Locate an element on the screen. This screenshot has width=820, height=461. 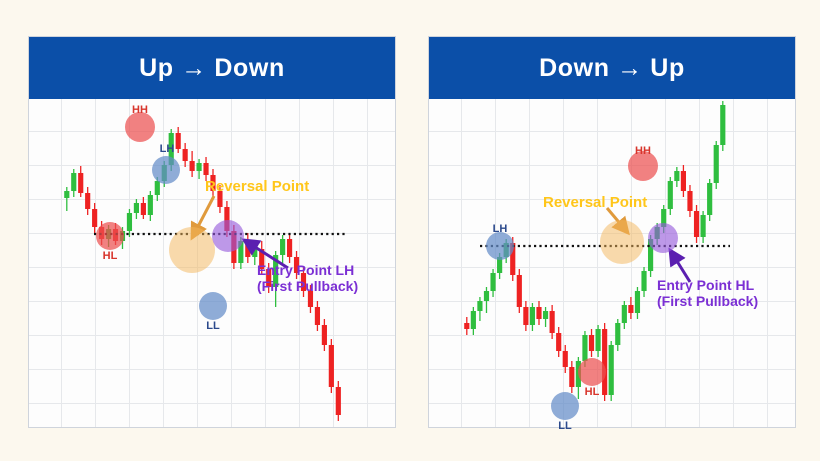
panel-header-up-to-down: Up → Down is located at coordinates (212, 68).